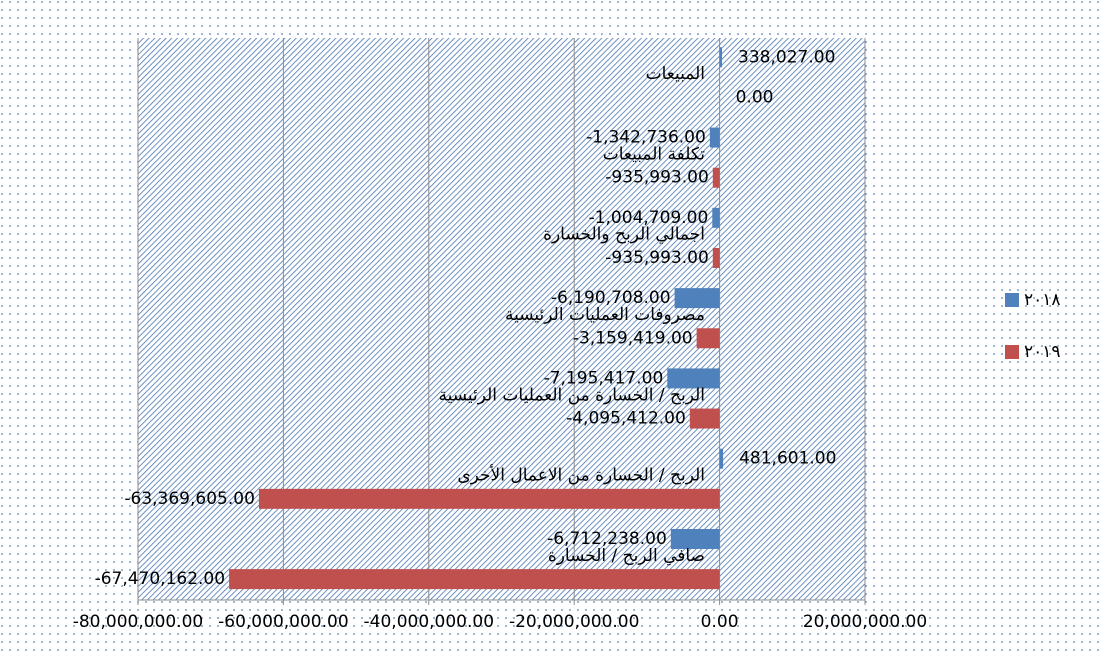 This screenshot has height=653, width=1101. Describe the element at coordinates (611, 298) in the screenshot. I see `data-label: -6,190,708.00` at that location.